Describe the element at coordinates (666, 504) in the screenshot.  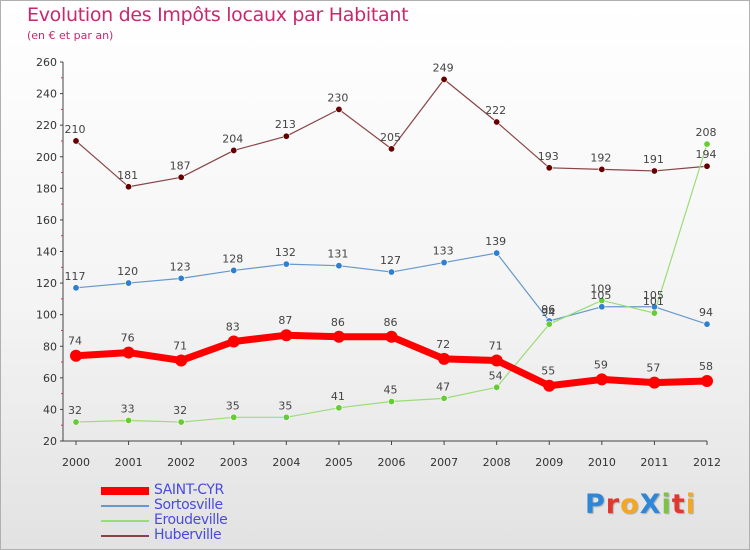
I see `logo-letter: i` at that location.